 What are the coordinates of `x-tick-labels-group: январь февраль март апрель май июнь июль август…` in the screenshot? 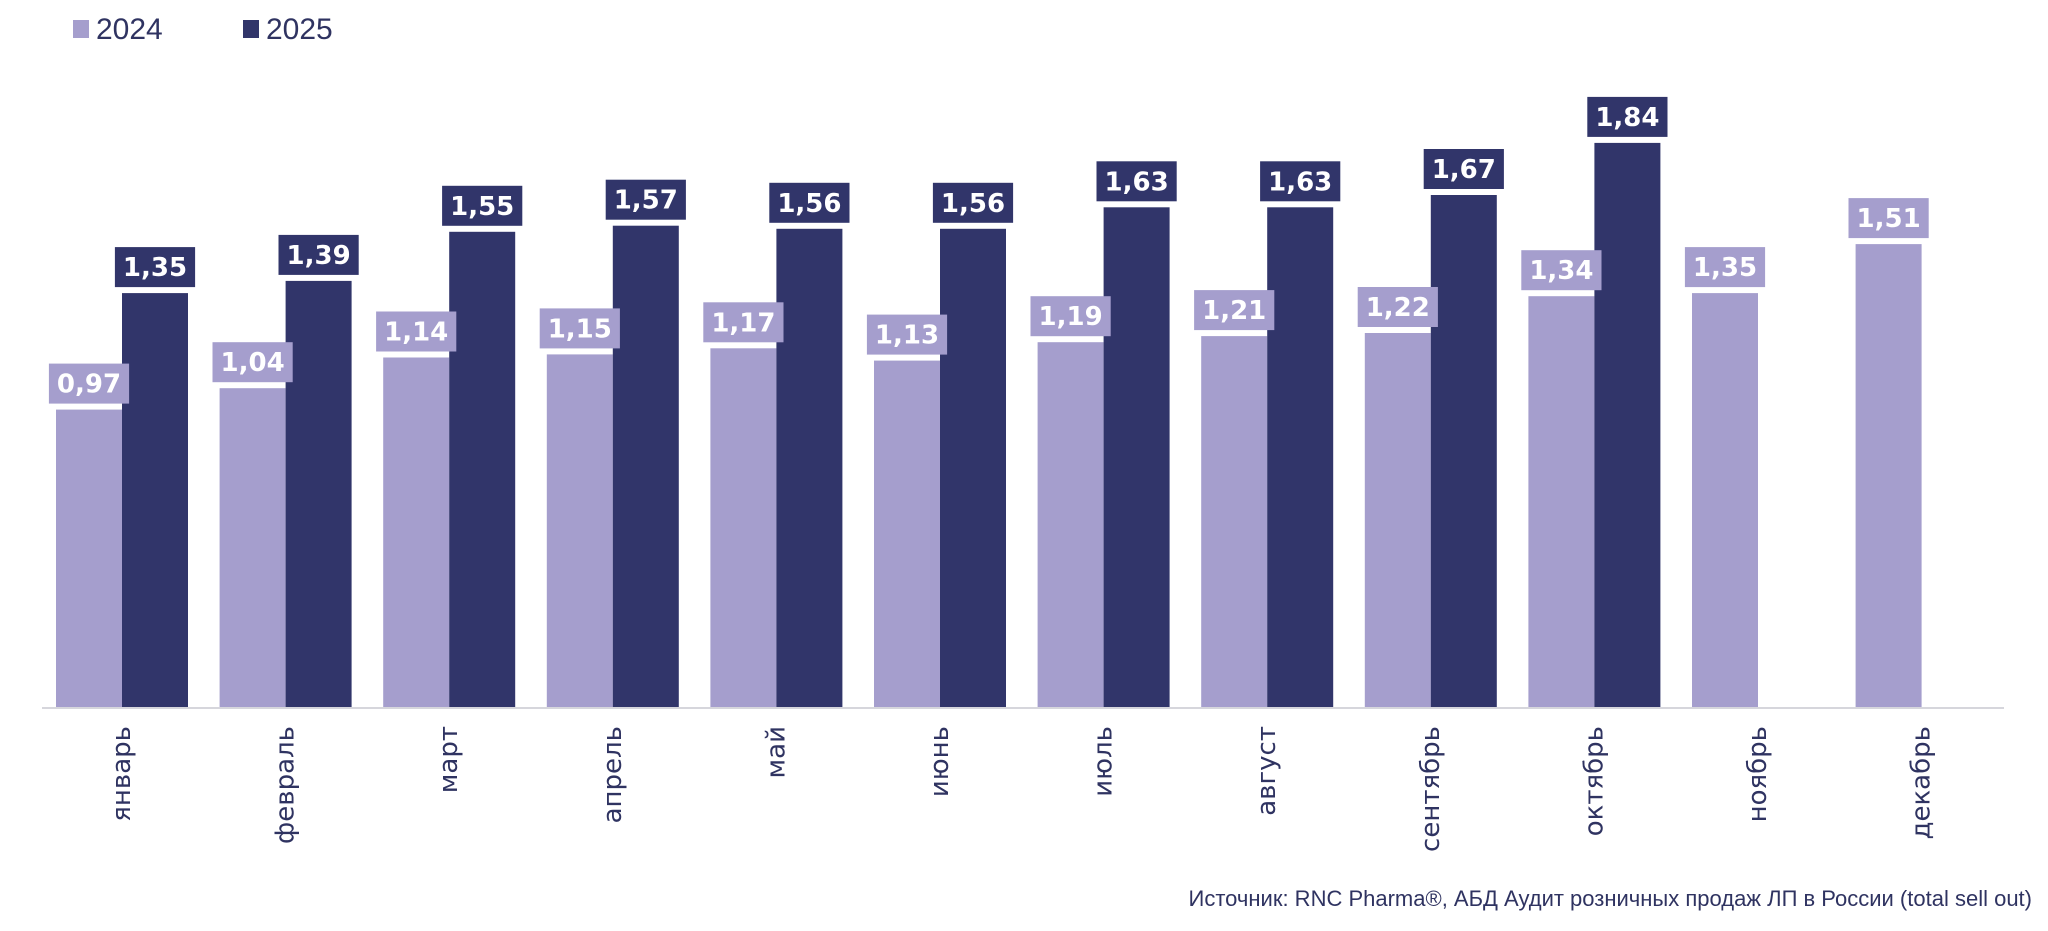 It's located at (1022, 789).